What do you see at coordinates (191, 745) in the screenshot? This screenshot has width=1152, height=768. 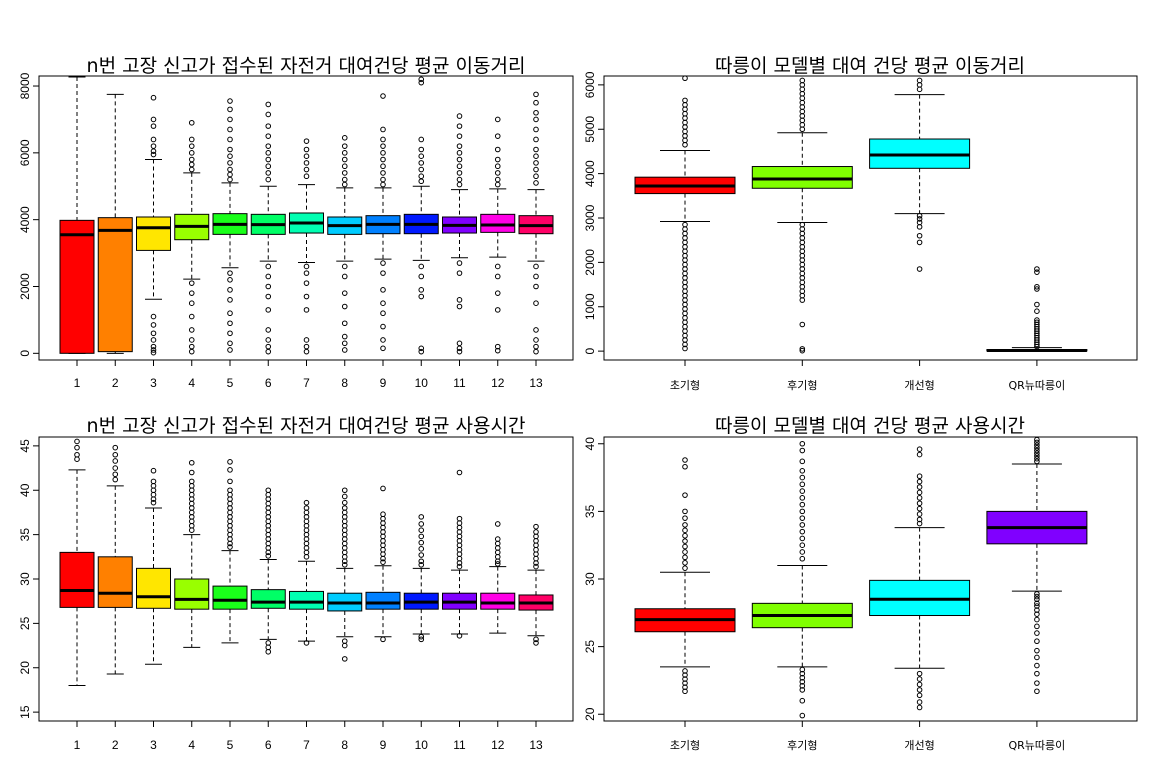 I see `x-tick-label: 4` at bounding box center [191, 745].